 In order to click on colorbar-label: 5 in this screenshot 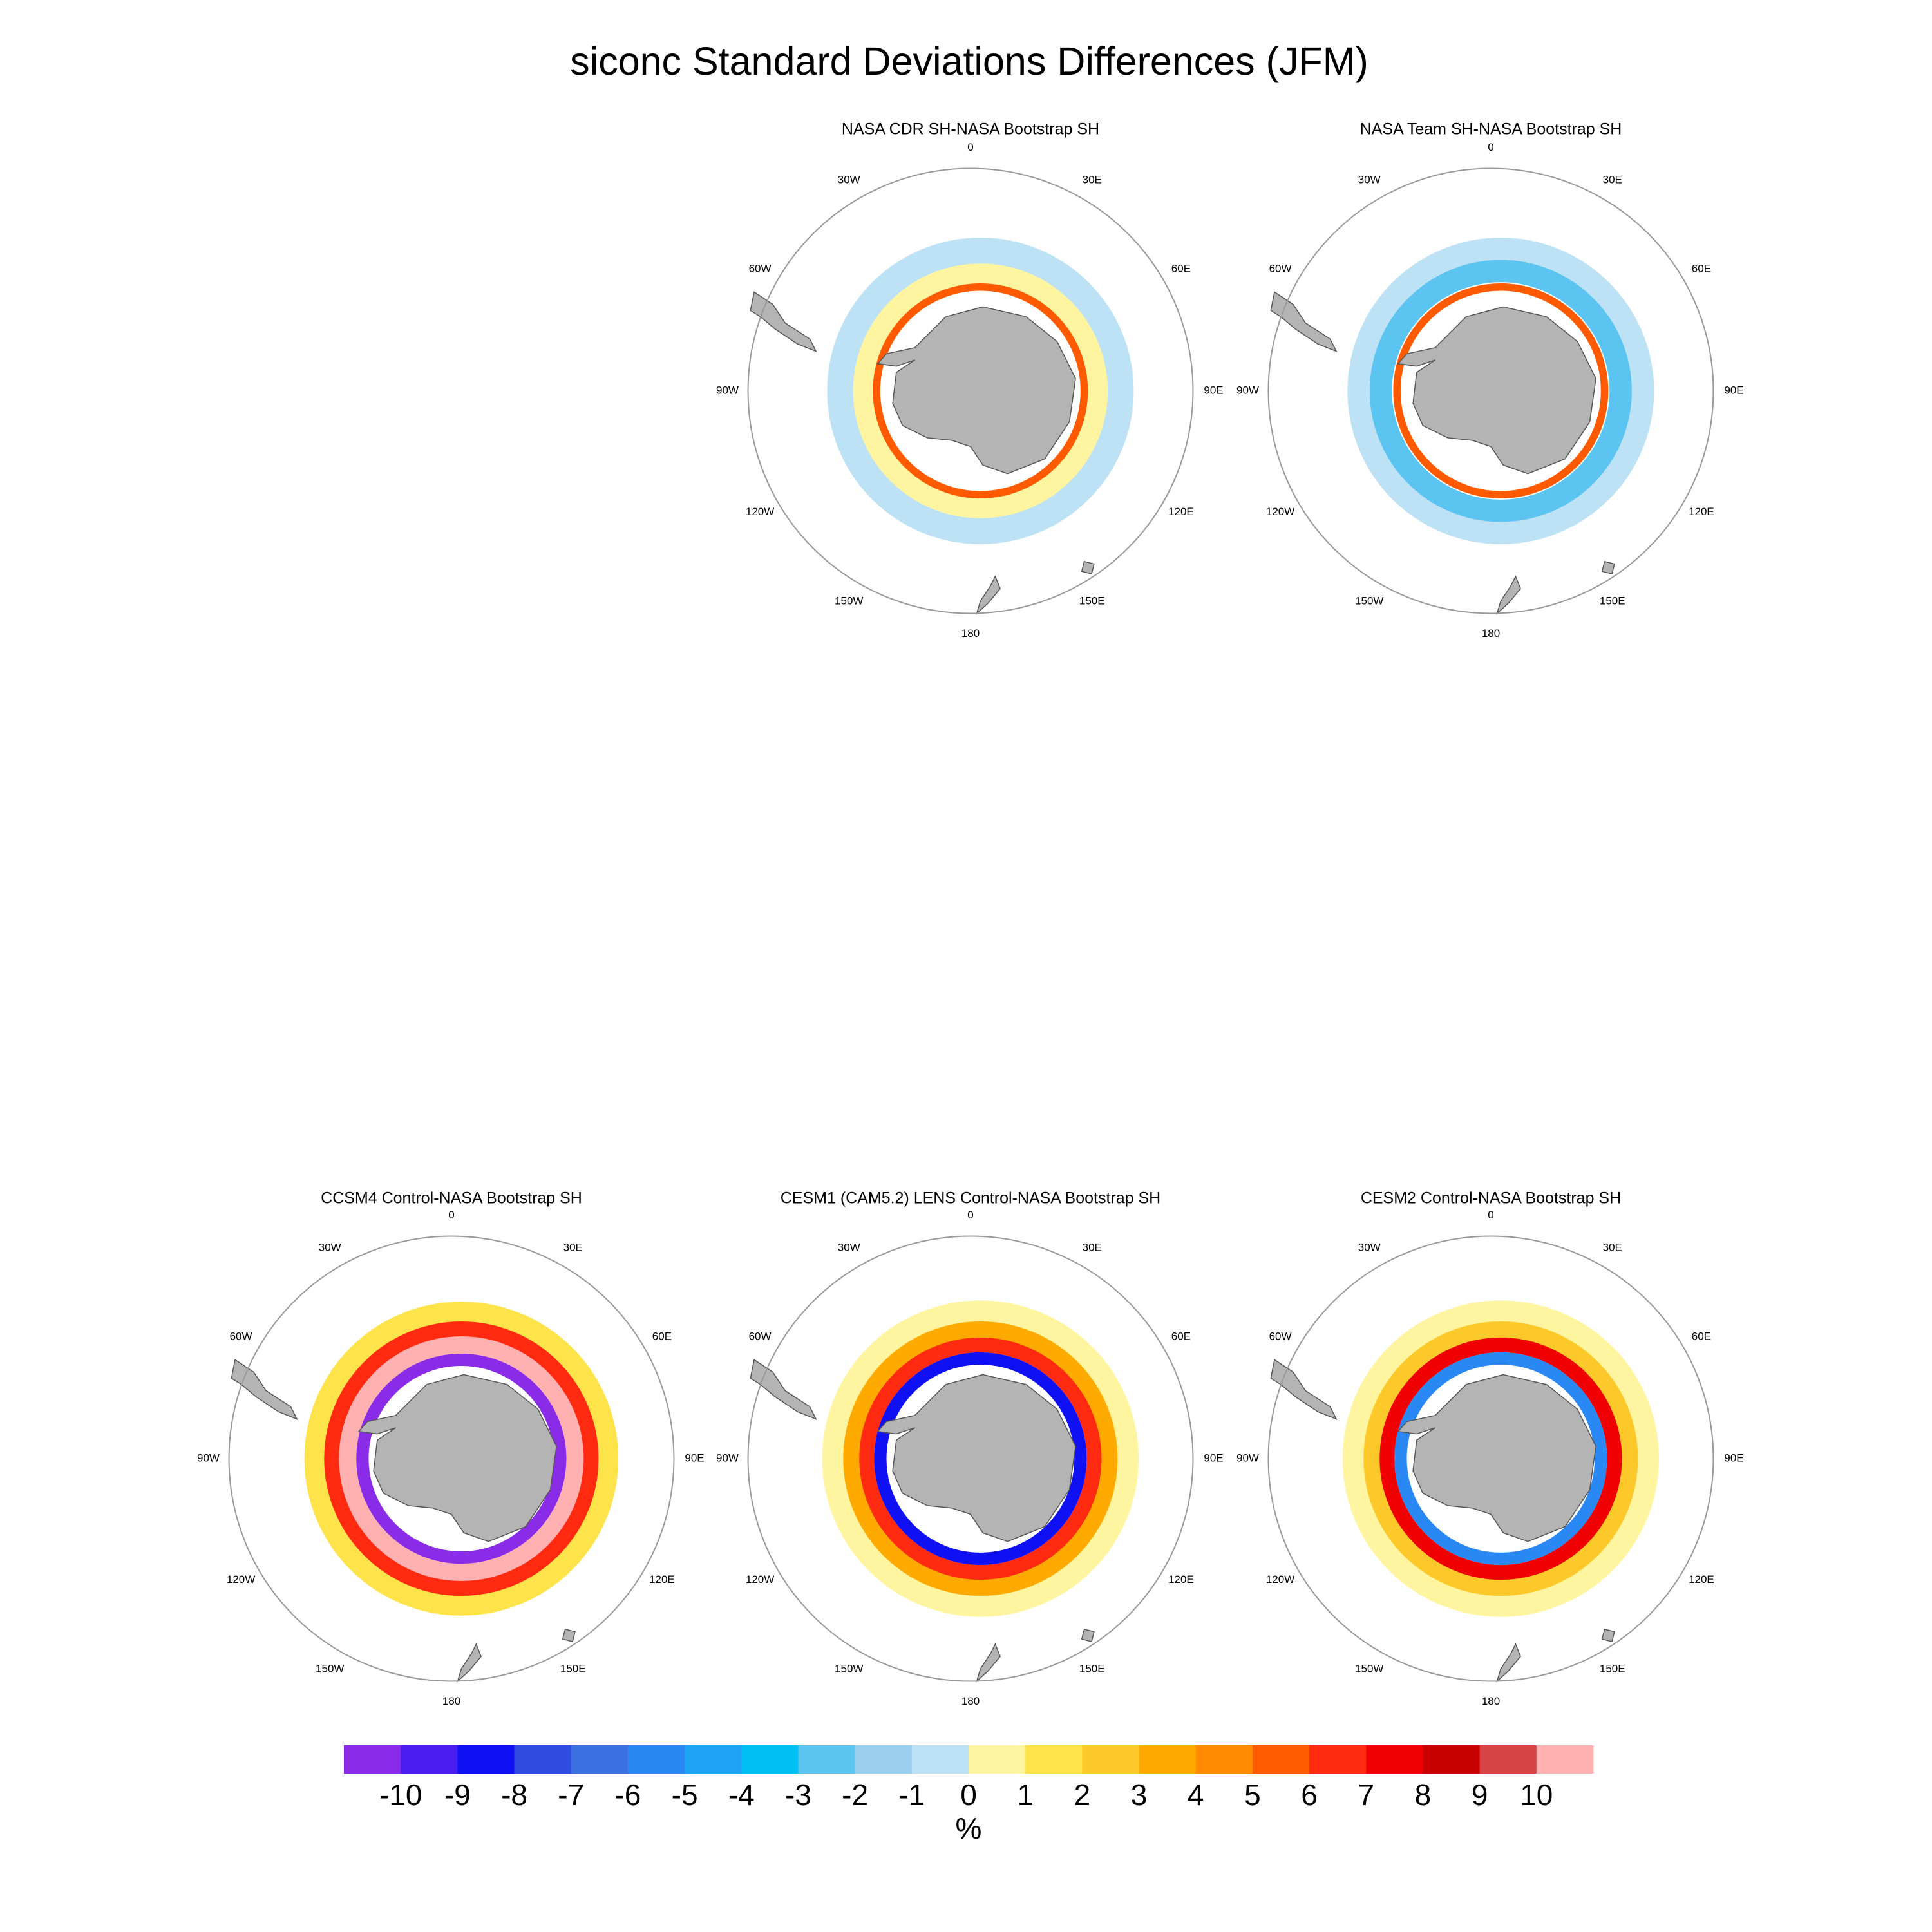, I will do `click(1253, 1795)`.